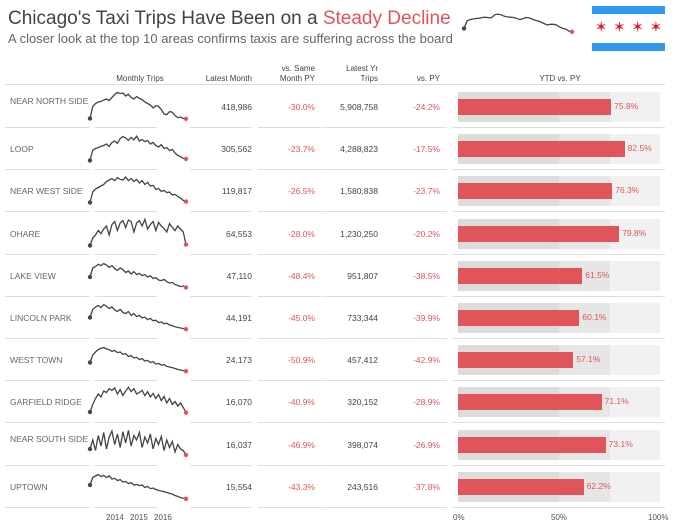  What do you see at coordinates (46, 402) in the screenshot?
I see `area-name: GARFIELD RIDGE` at bounding box center [46, 402].